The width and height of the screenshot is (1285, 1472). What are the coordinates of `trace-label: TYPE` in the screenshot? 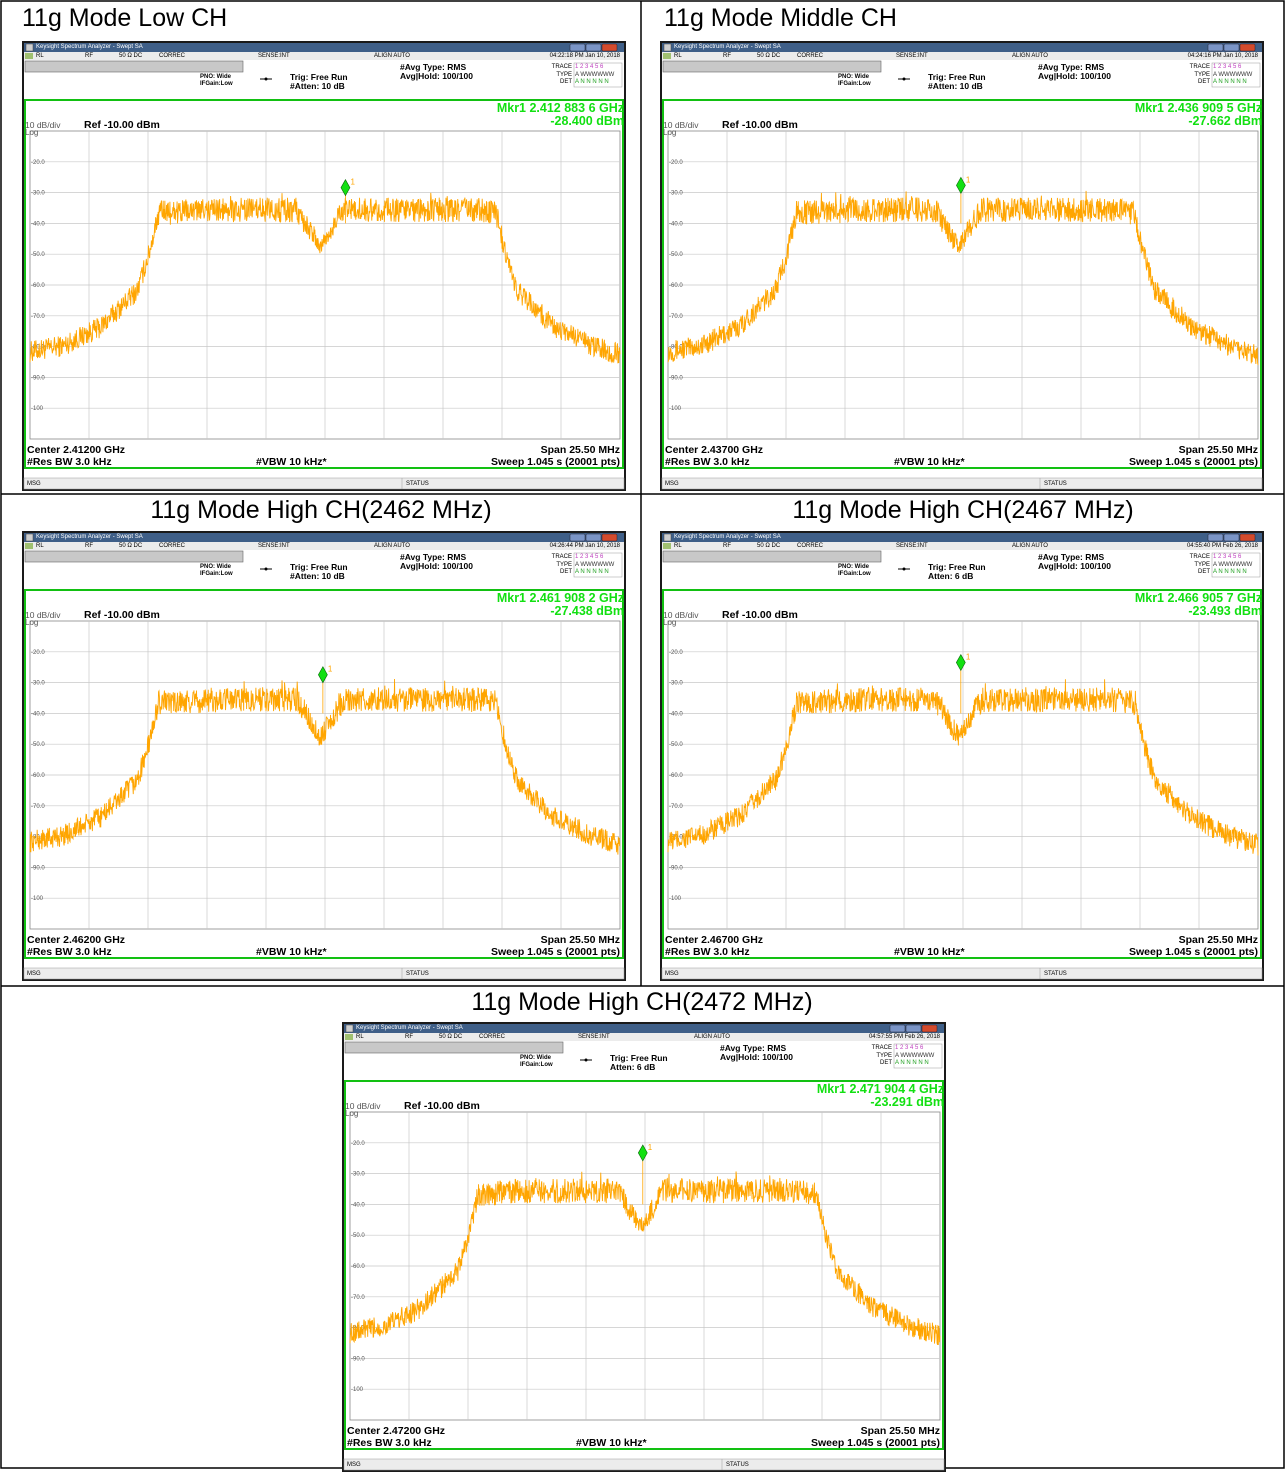 It's located at (1202, 74).